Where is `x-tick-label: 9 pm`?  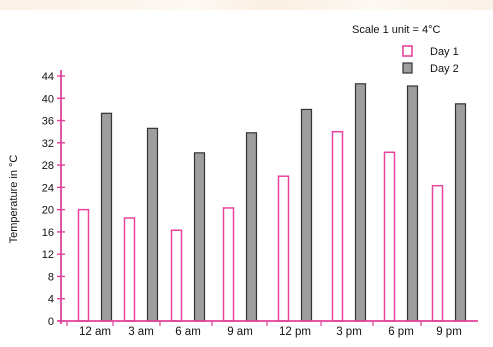 x-tick-label: 9 pm is located at coordinates (449, 332).